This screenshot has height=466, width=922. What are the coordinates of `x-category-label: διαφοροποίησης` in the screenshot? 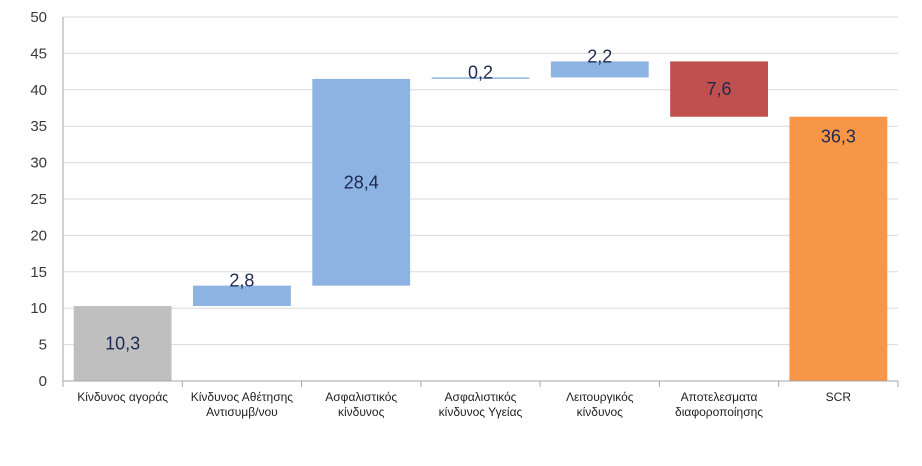 It's located at (719, 412).